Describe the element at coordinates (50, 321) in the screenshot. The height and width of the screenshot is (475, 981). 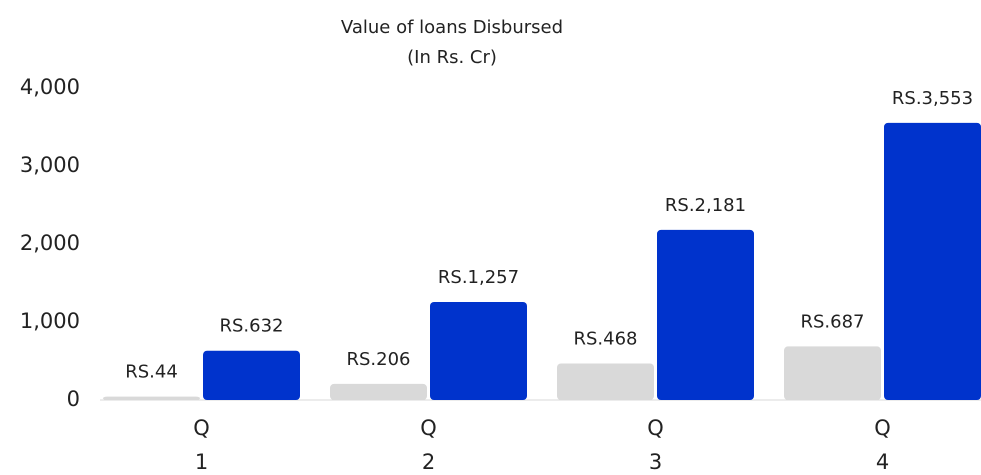
I see `y-tick-label: 1,000` at that location.